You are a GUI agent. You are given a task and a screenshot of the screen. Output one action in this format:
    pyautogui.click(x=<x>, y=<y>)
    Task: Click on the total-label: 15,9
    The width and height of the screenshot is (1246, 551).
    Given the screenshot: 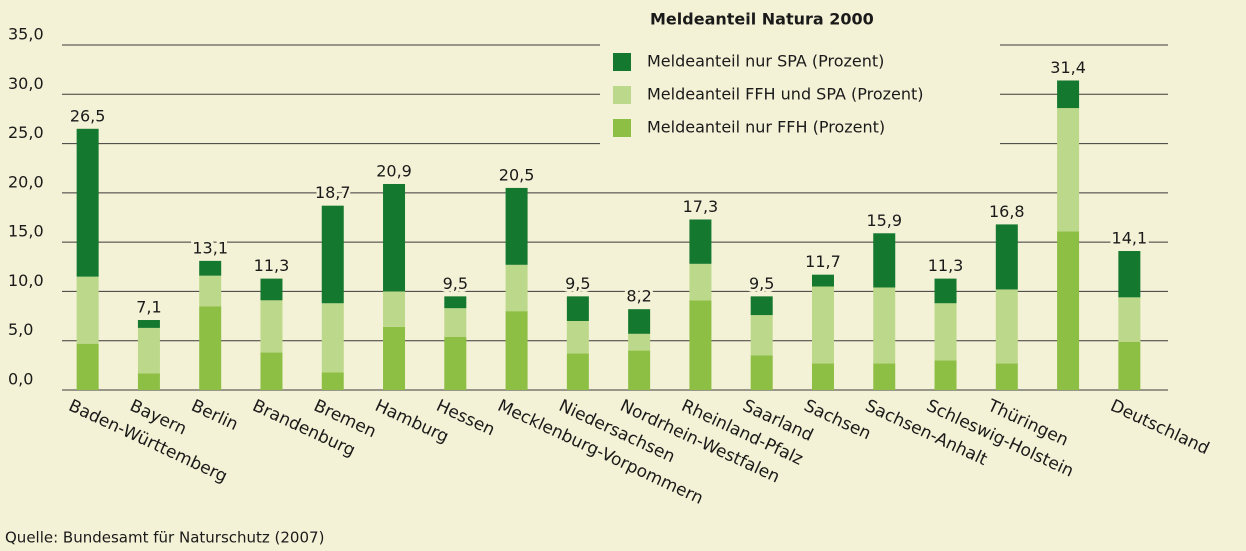 What is the action you would take?
    pyautogui.click(x=884, y=220)
    